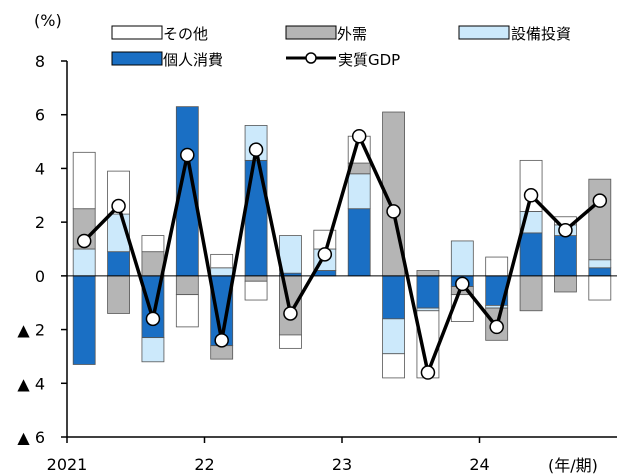 Image resolution: width=620 pixels, height=475 pixels. I want to click on legend-label-external: 外需, so click(352, 34).